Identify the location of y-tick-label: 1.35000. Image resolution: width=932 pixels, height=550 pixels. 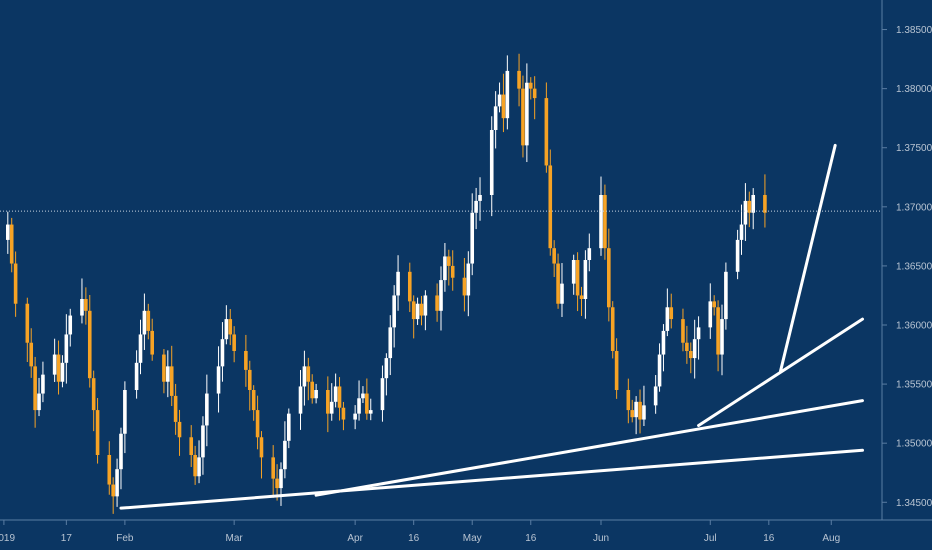
(914, 444).